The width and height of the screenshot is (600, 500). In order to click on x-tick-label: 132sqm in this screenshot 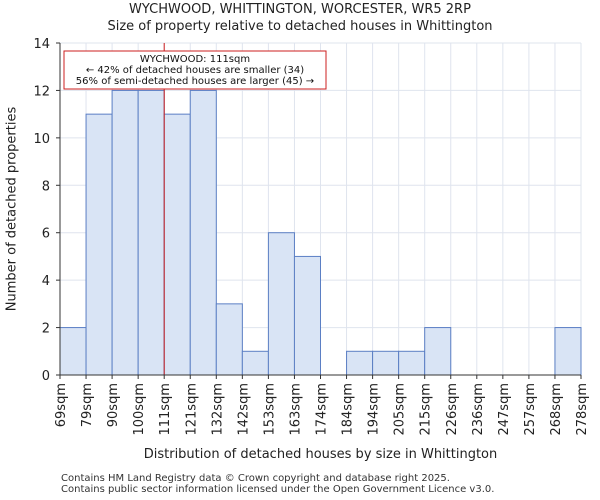, I will do `click(217, 409)`.